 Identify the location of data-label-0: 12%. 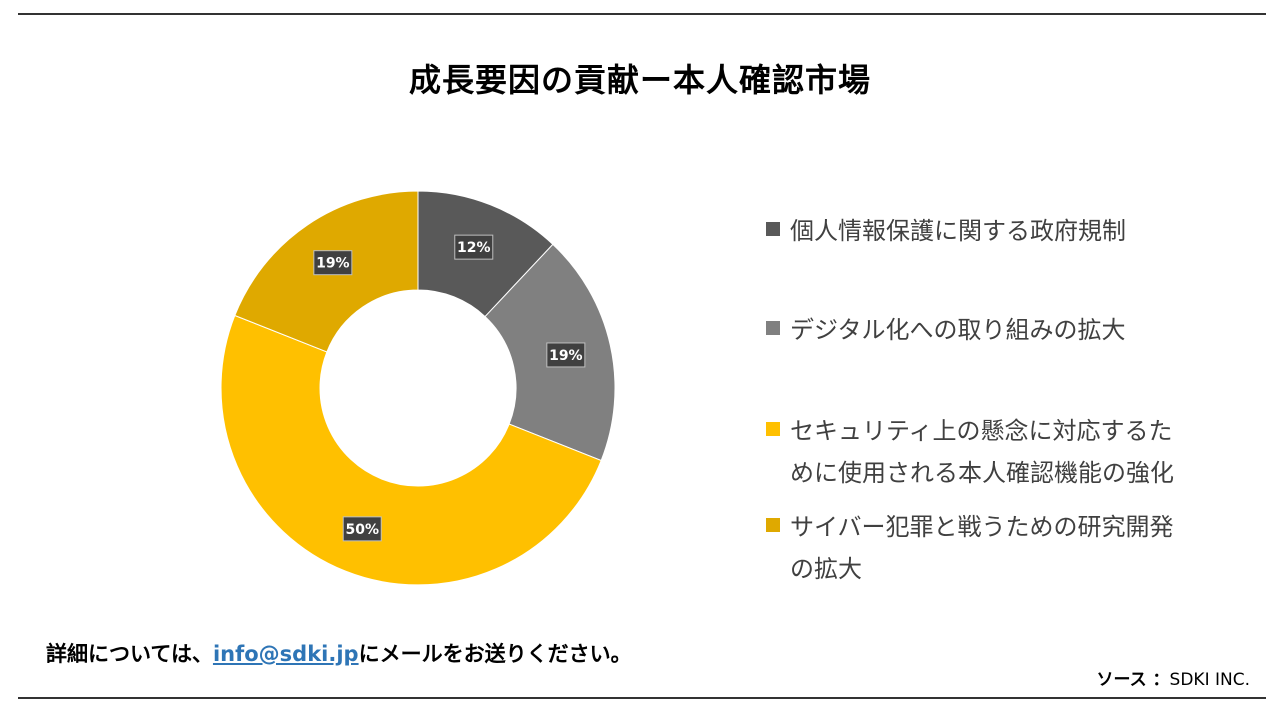
(474, 247).